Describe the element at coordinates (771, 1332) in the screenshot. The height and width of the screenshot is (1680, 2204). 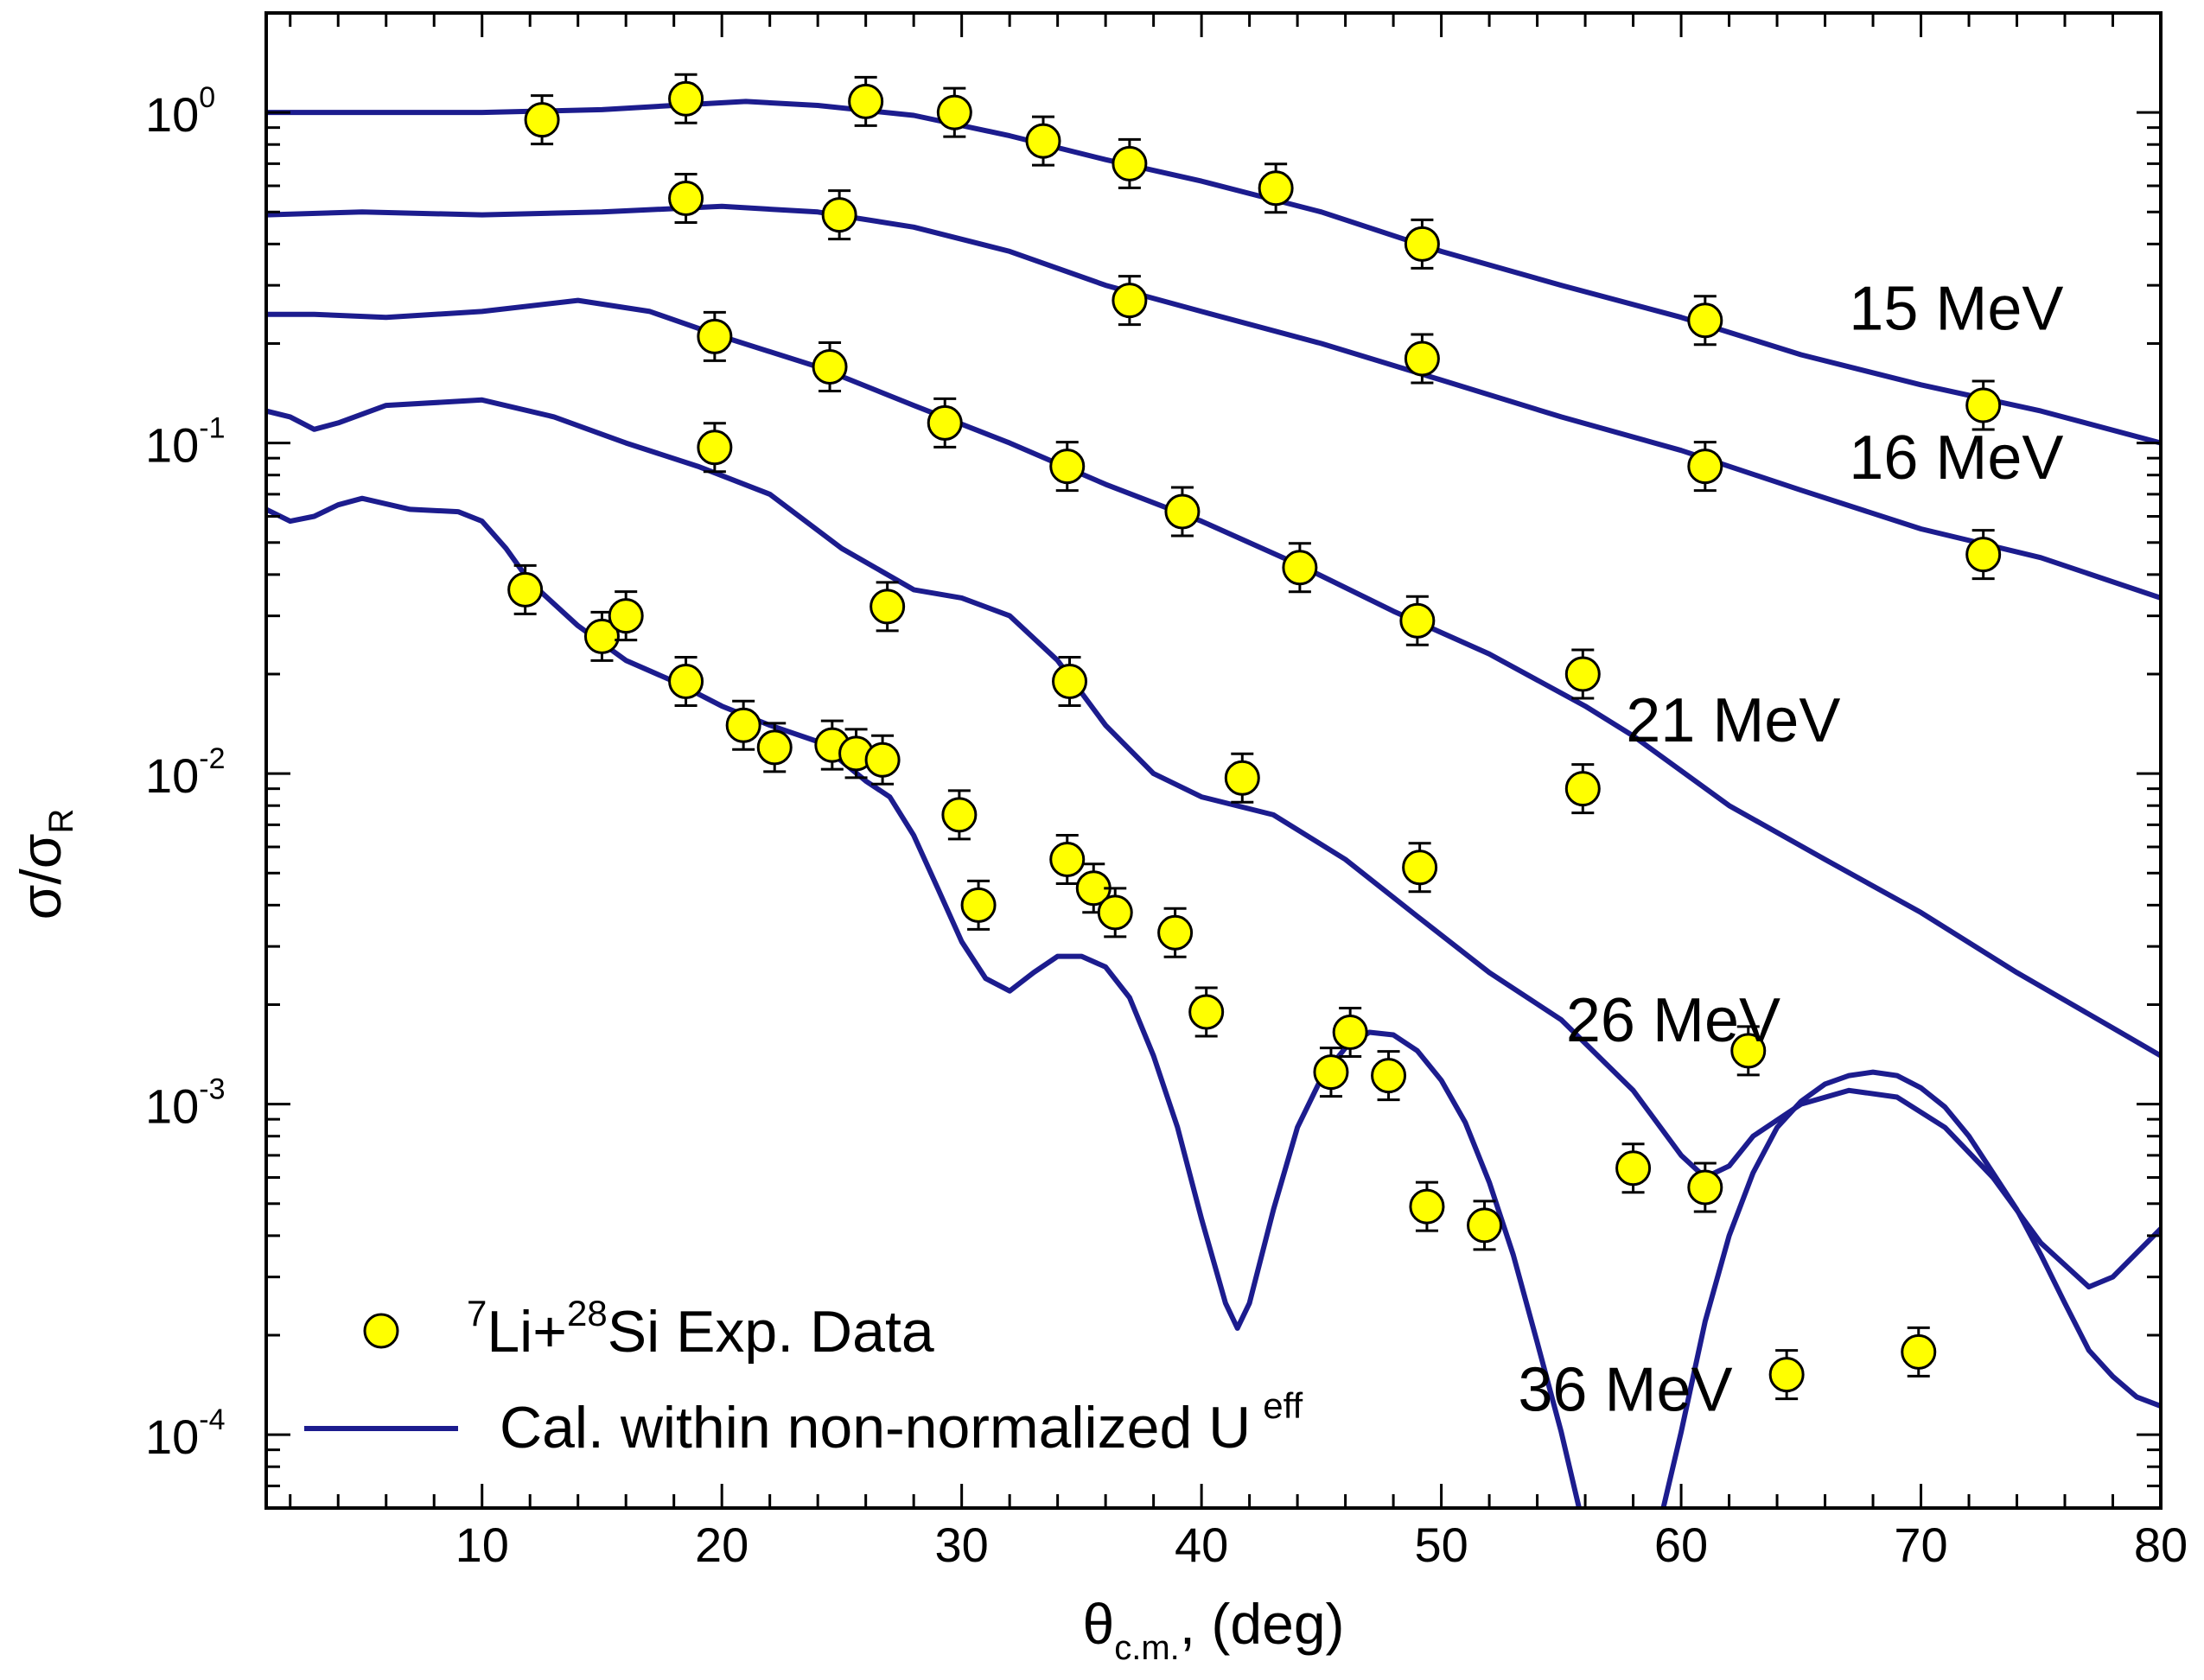
I see `legend-marker-t2: Si Exp. Data` at that location.